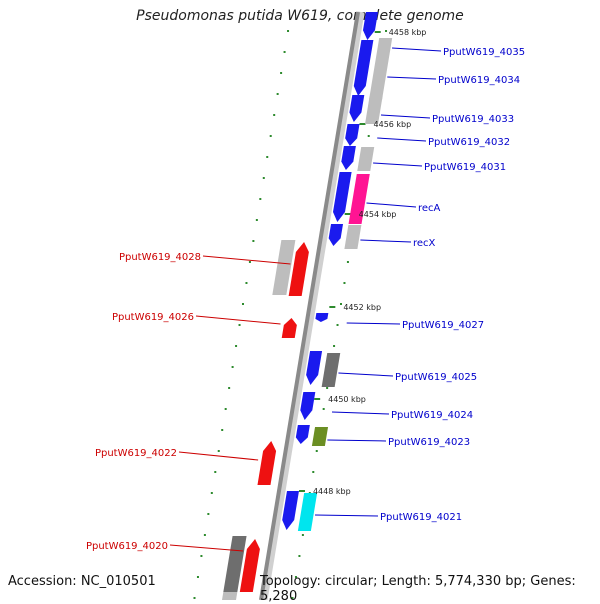  Describe the element at coordinates (82, 581) in the screenshot. I see `accession-text: Accession: NC_010501` at that location.